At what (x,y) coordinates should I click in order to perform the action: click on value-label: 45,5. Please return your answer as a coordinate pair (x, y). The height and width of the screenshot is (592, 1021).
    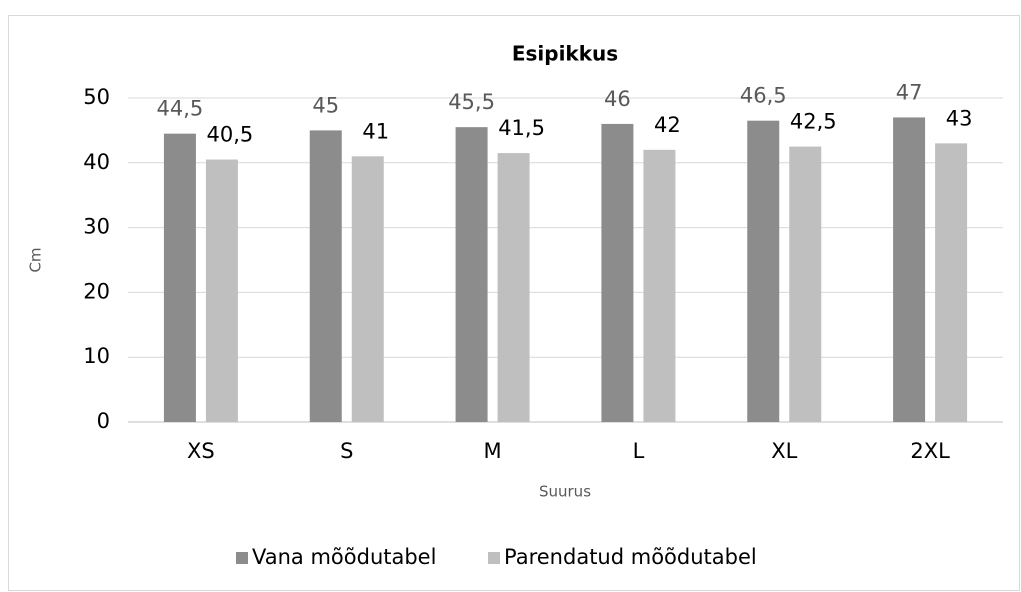
    Looking at the image, I should click on (471, 102).